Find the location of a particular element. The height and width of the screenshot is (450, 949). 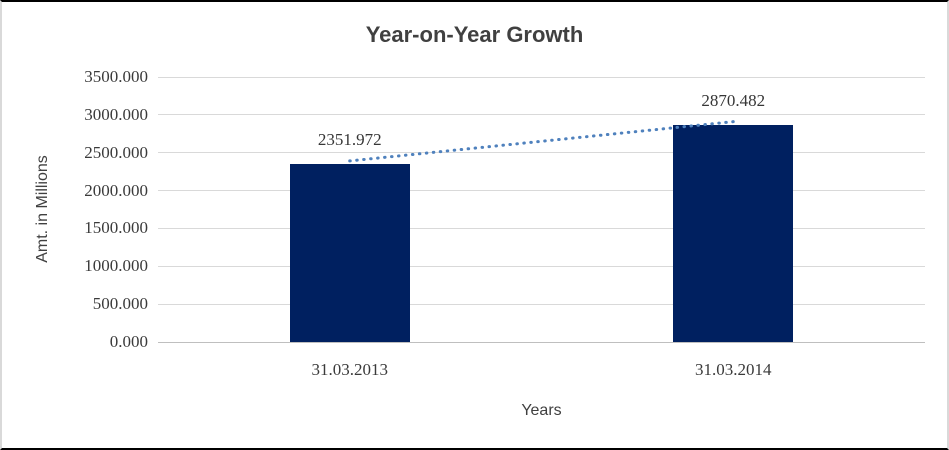

y-axis-tick-label: 1500.000 is located at coordinates (116, 228).